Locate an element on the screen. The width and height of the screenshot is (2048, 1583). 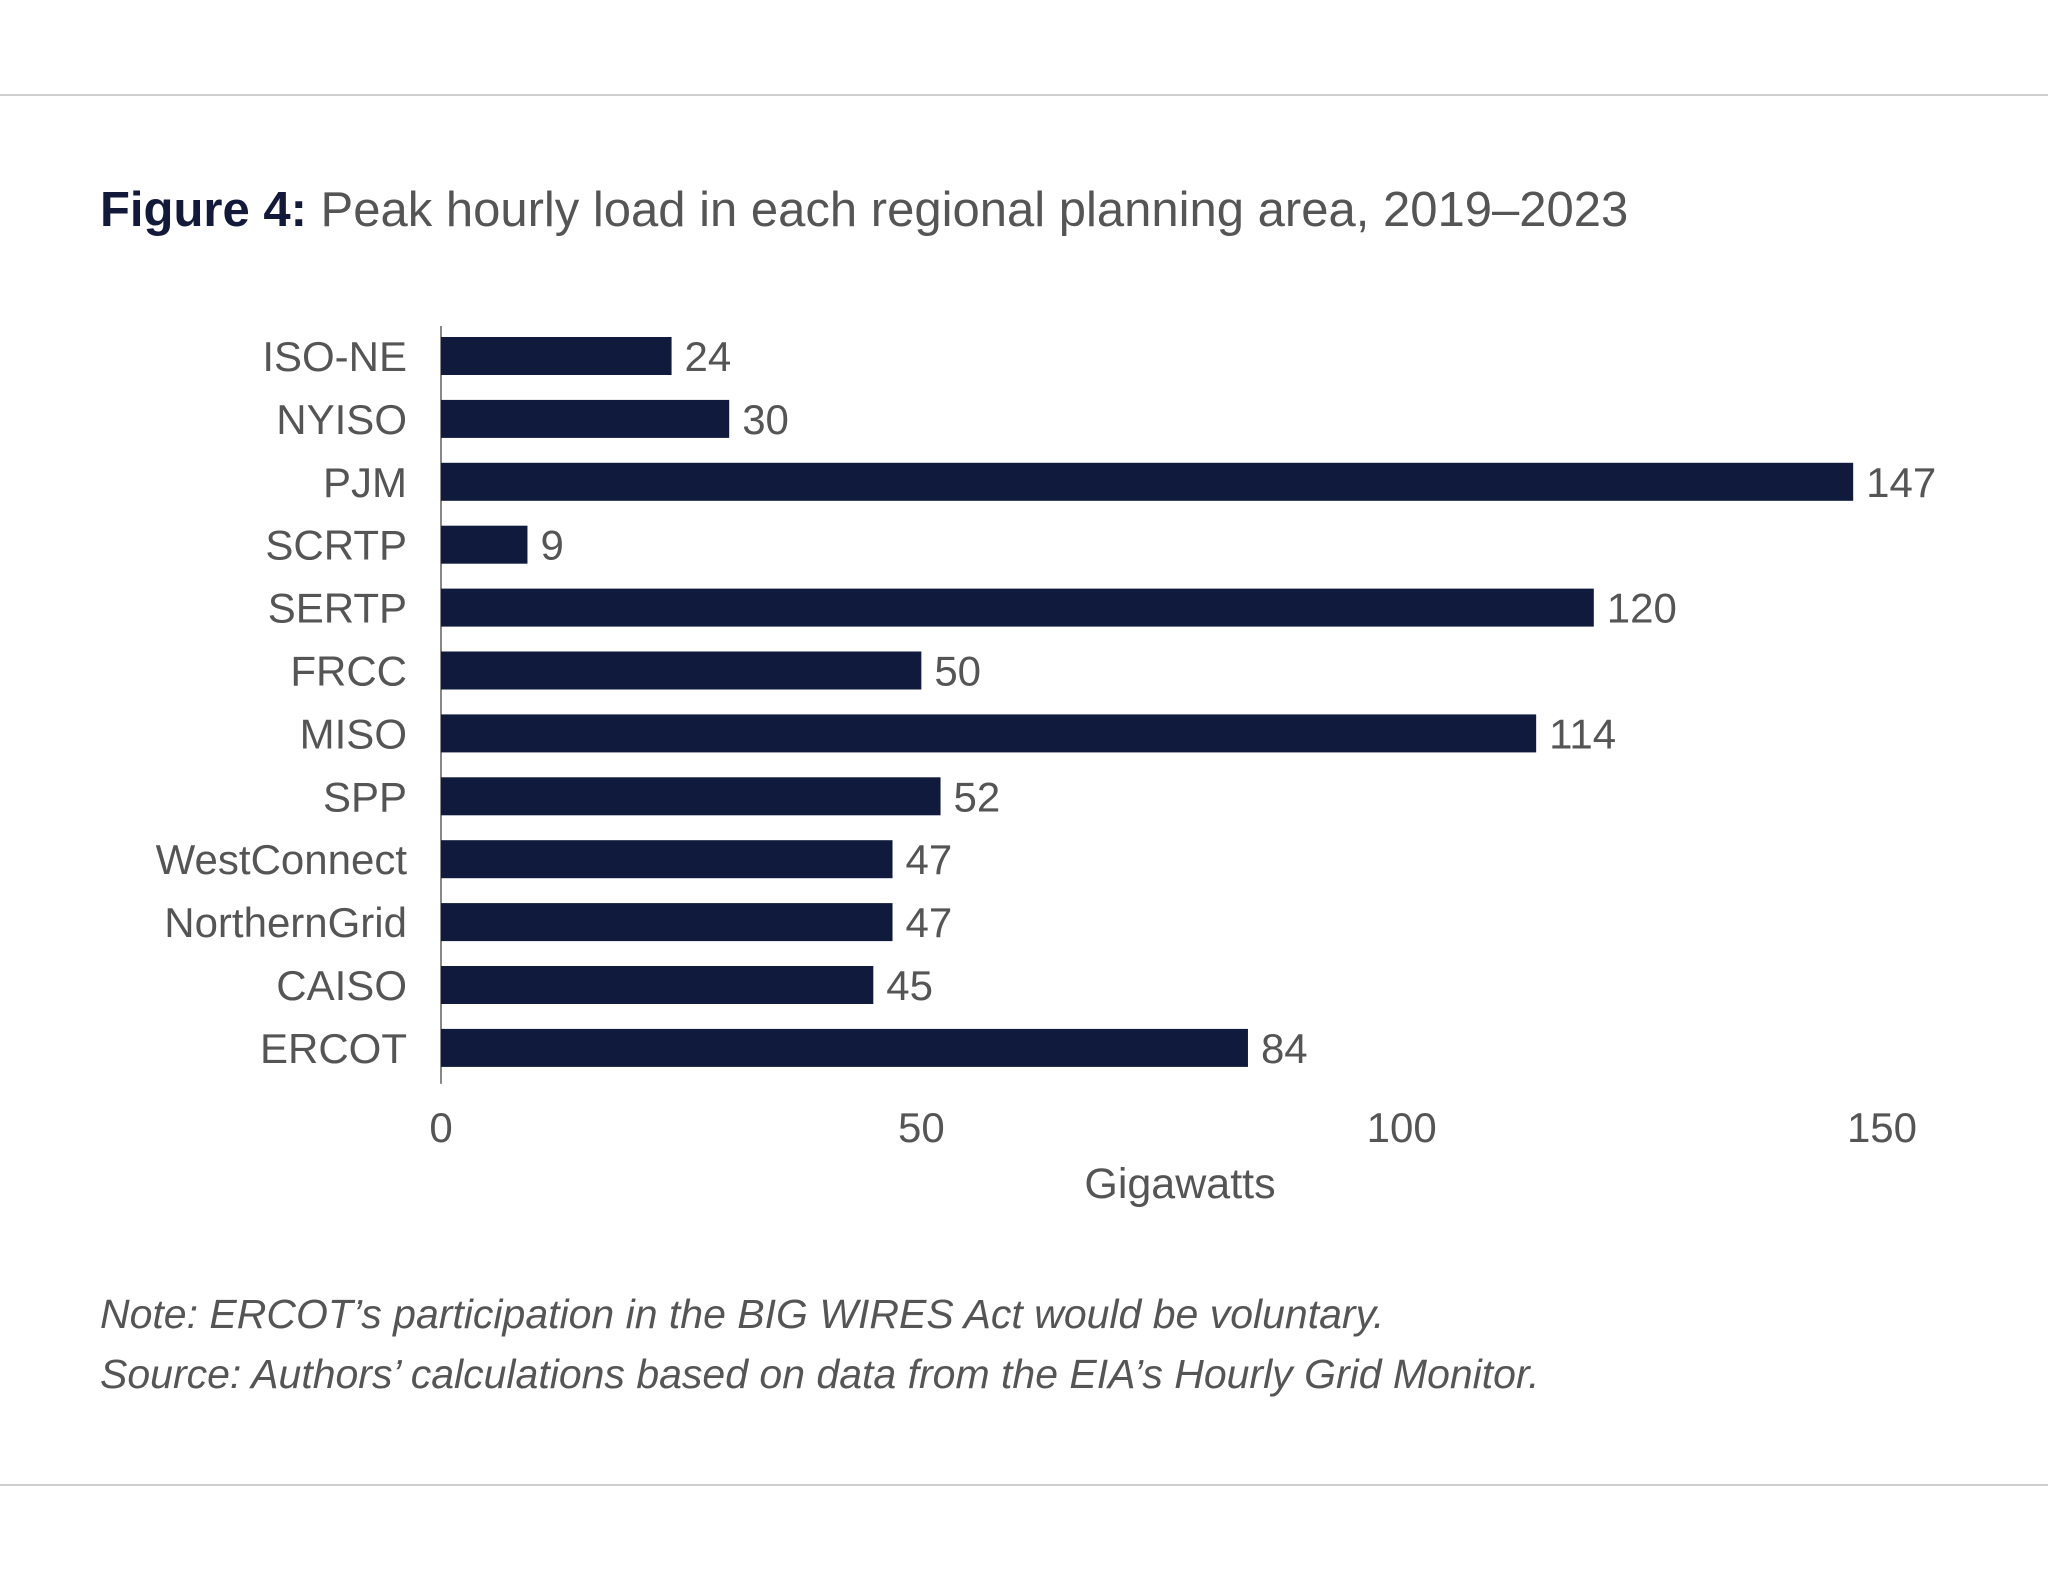
category-label: CAISO is located at coordinates (341, 985).